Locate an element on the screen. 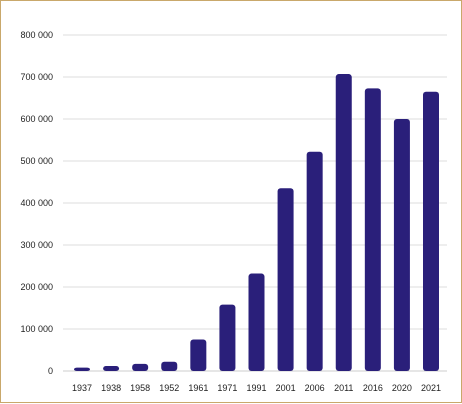 Image resolution: width=462 pixels, height=404 pixels. x-tick-label: 2011 is located at coordinates (343, 388).